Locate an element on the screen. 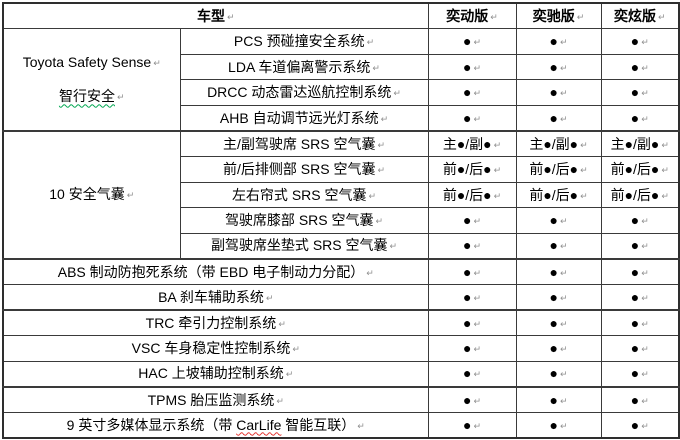  table-row: ABS 制动防抱死系统（带 EBD 电子制动力分配） ↵ ● ↵ ● ↵ ● ↵ is located at coordinates (341, 271).